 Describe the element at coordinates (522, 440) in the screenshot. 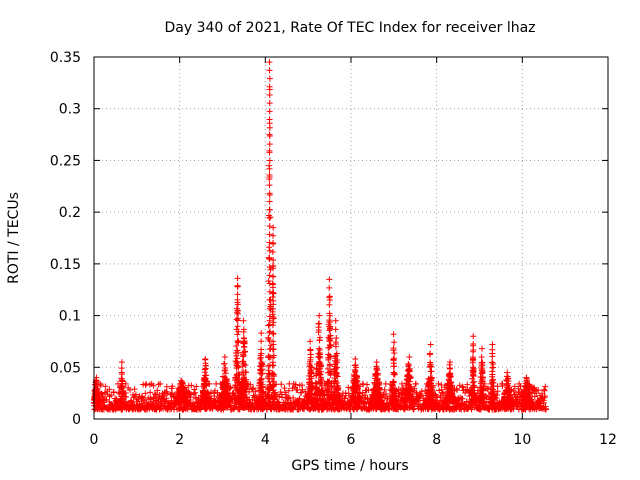

I see `x-tick-label: 10` at that location.